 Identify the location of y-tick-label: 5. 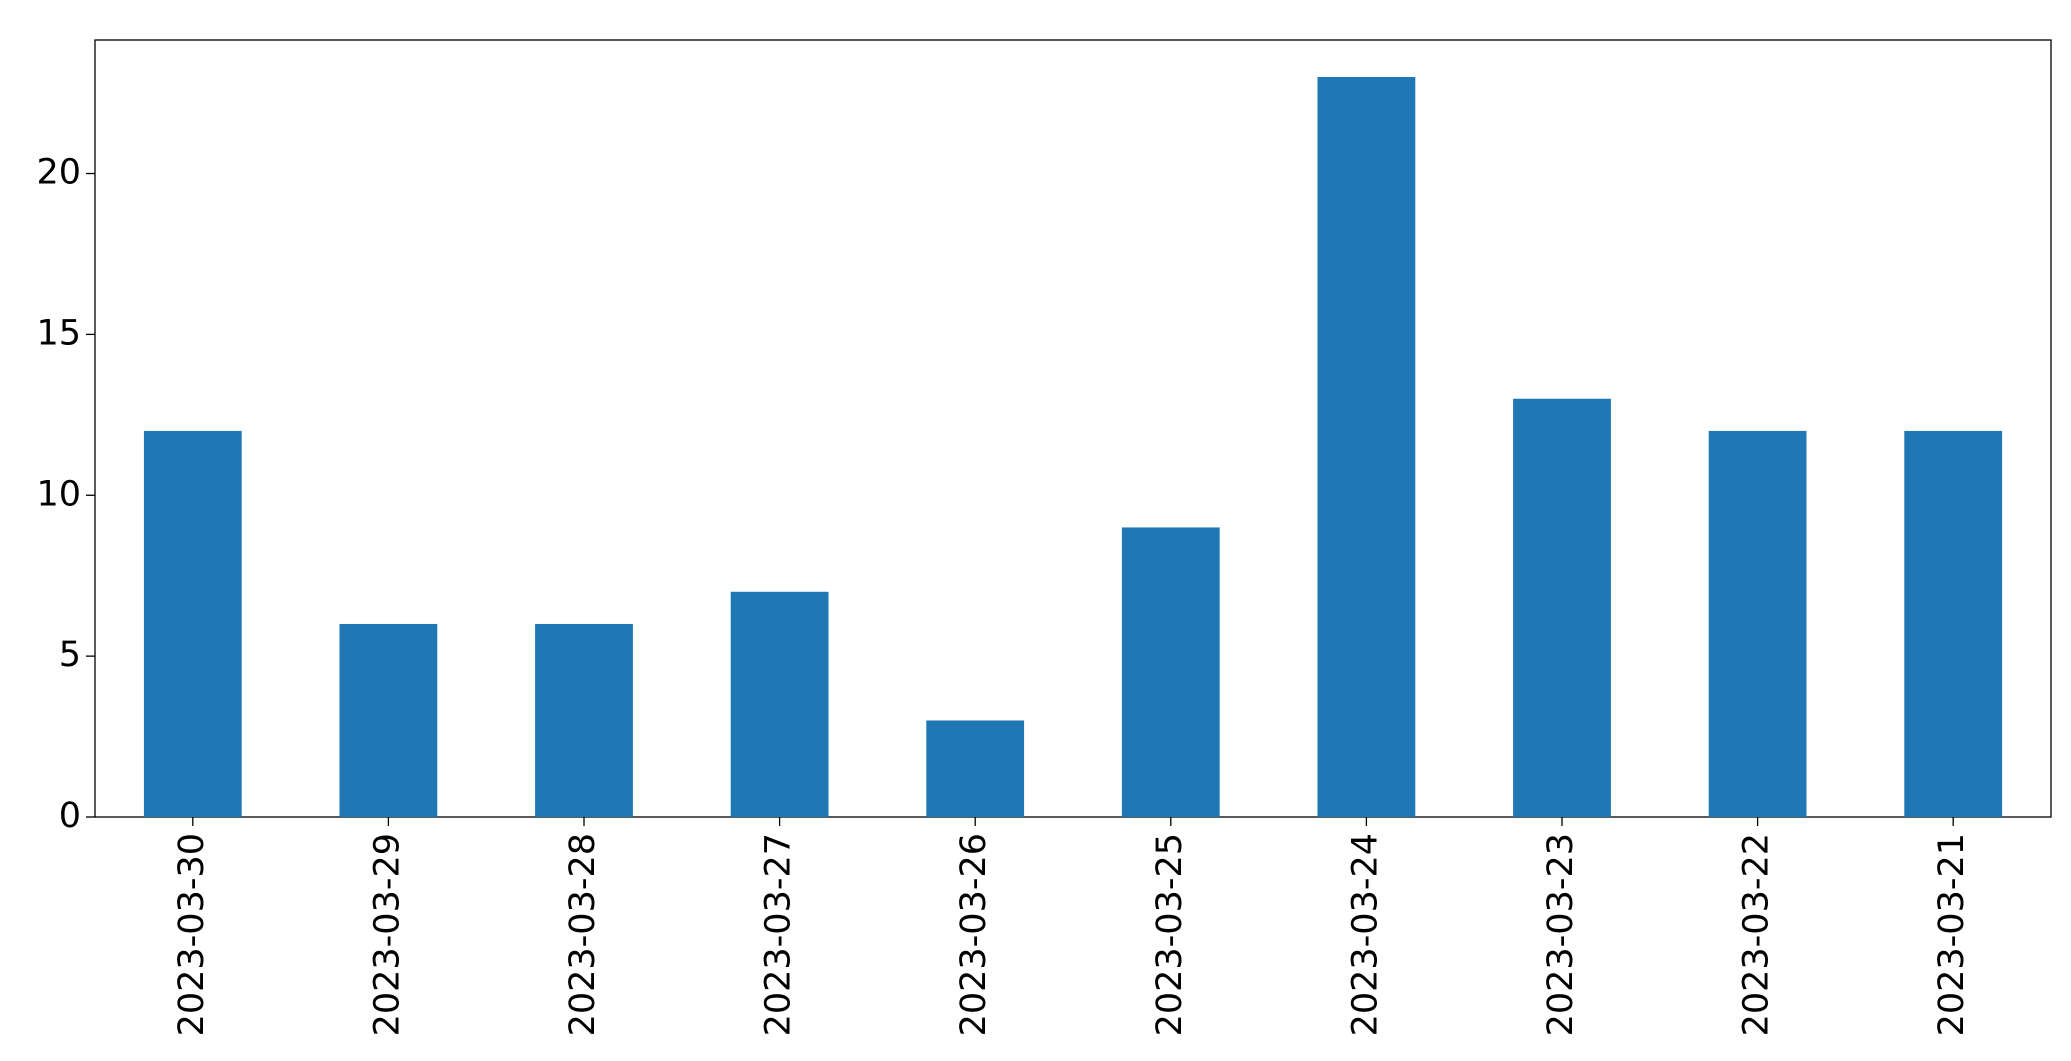
(70, 655).